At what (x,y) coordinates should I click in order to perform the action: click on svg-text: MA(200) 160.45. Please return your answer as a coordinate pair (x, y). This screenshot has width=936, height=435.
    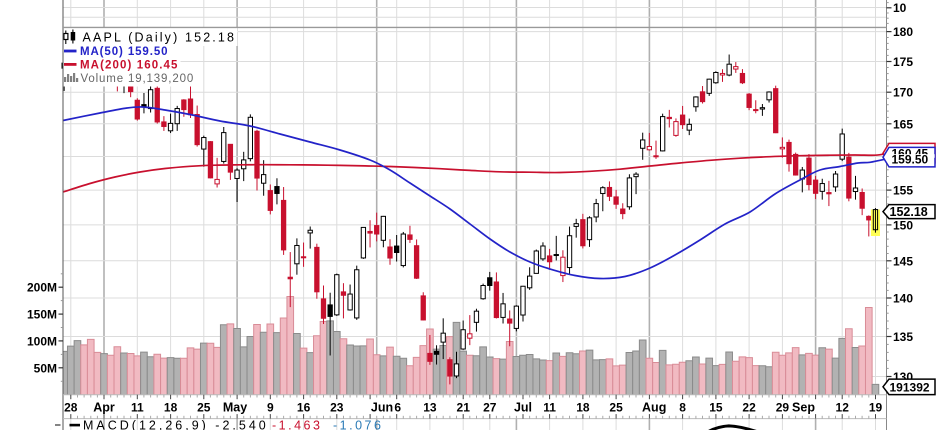
    Looking at the image, I should click on (129, 65).